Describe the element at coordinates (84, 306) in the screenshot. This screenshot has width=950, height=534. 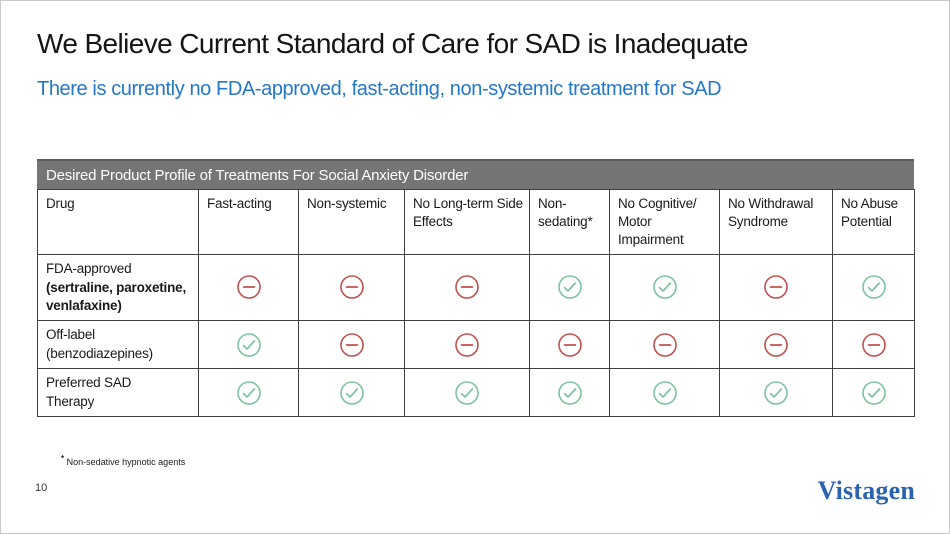
I see `drug-cell-line: venlafaxine)` at that location.